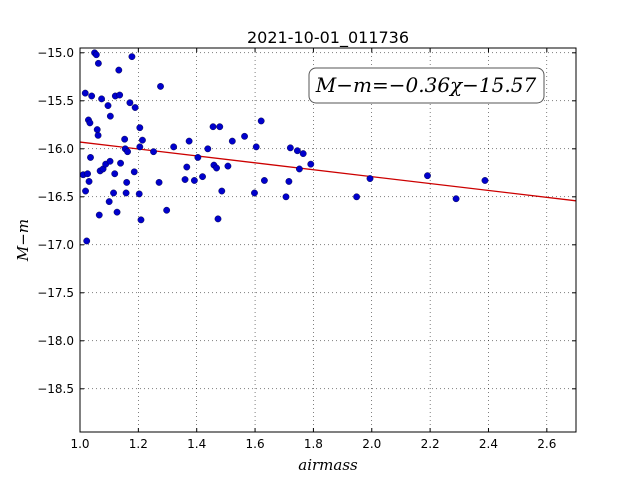 This screenshot has width=640, height=480. What do you see at coordinates (23, 240) in the screenshot?
I see `y-axis-label: M−m` at bounding box center [23, 240].